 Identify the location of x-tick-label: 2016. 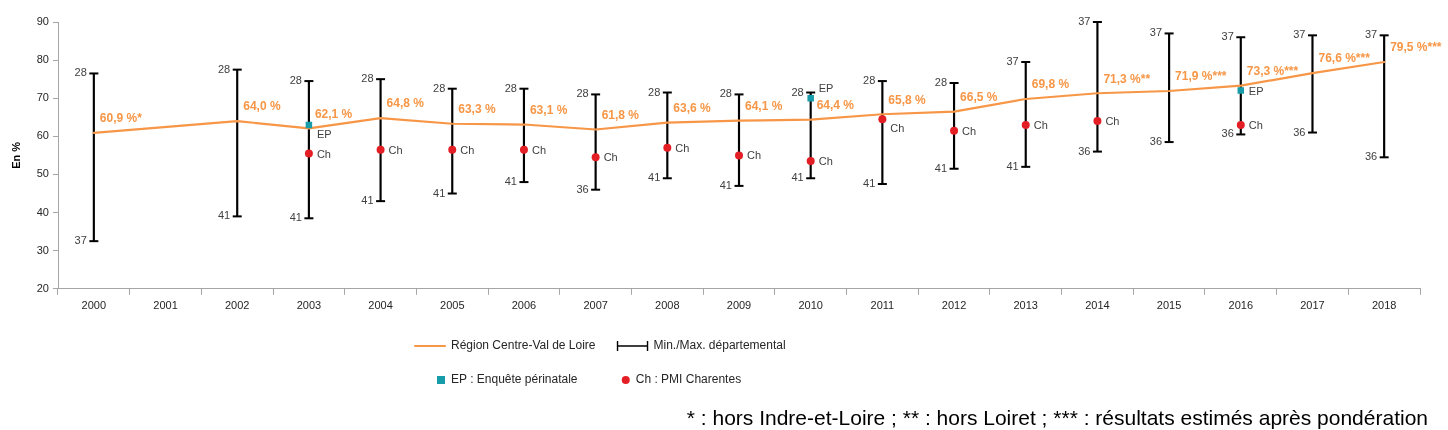
(1241, 305).